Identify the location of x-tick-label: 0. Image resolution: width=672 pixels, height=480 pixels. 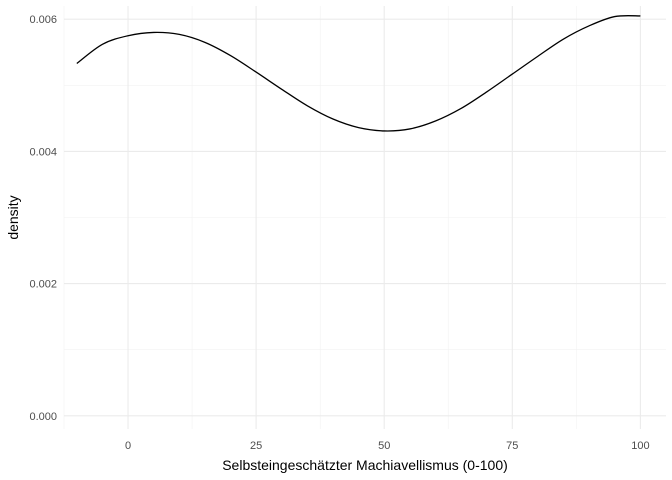
(128, 446).